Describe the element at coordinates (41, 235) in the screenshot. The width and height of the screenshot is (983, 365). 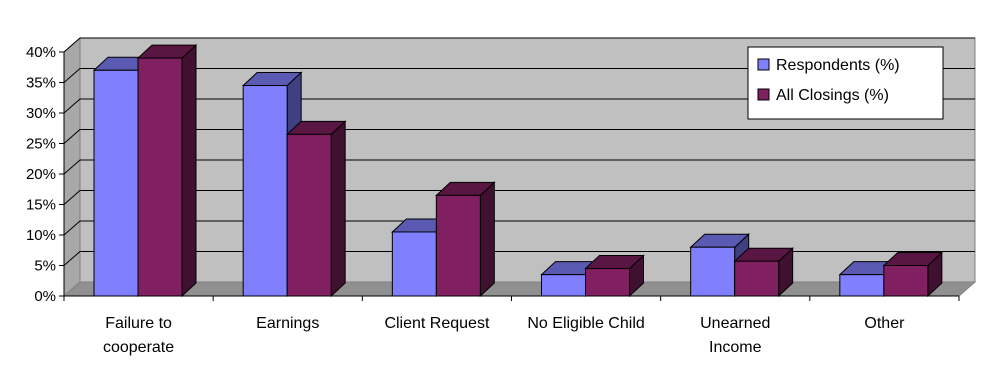
I see `y-tick-label: 10%` at that location.